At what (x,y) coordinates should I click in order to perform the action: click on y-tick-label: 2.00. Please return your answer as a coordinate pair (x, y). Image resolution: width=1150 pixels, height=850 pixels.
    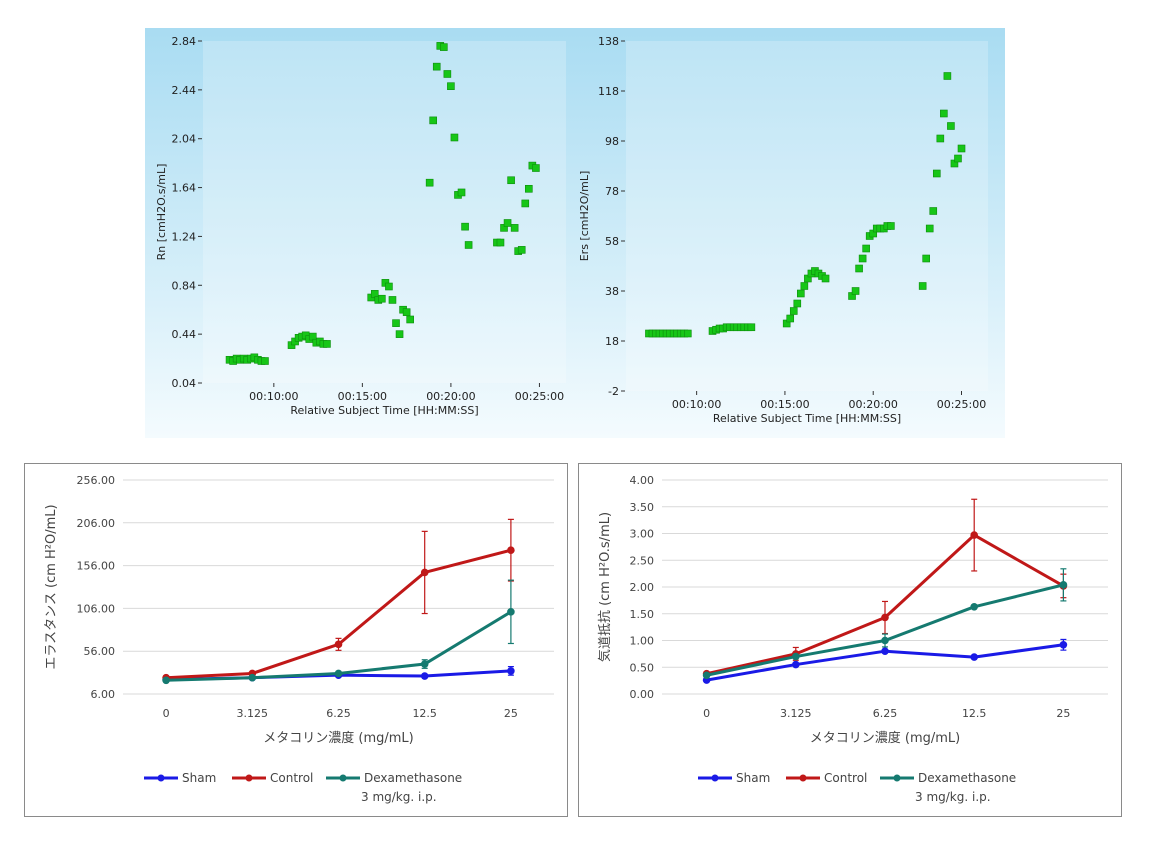
    Looking at the image, I should click on (642, 587).